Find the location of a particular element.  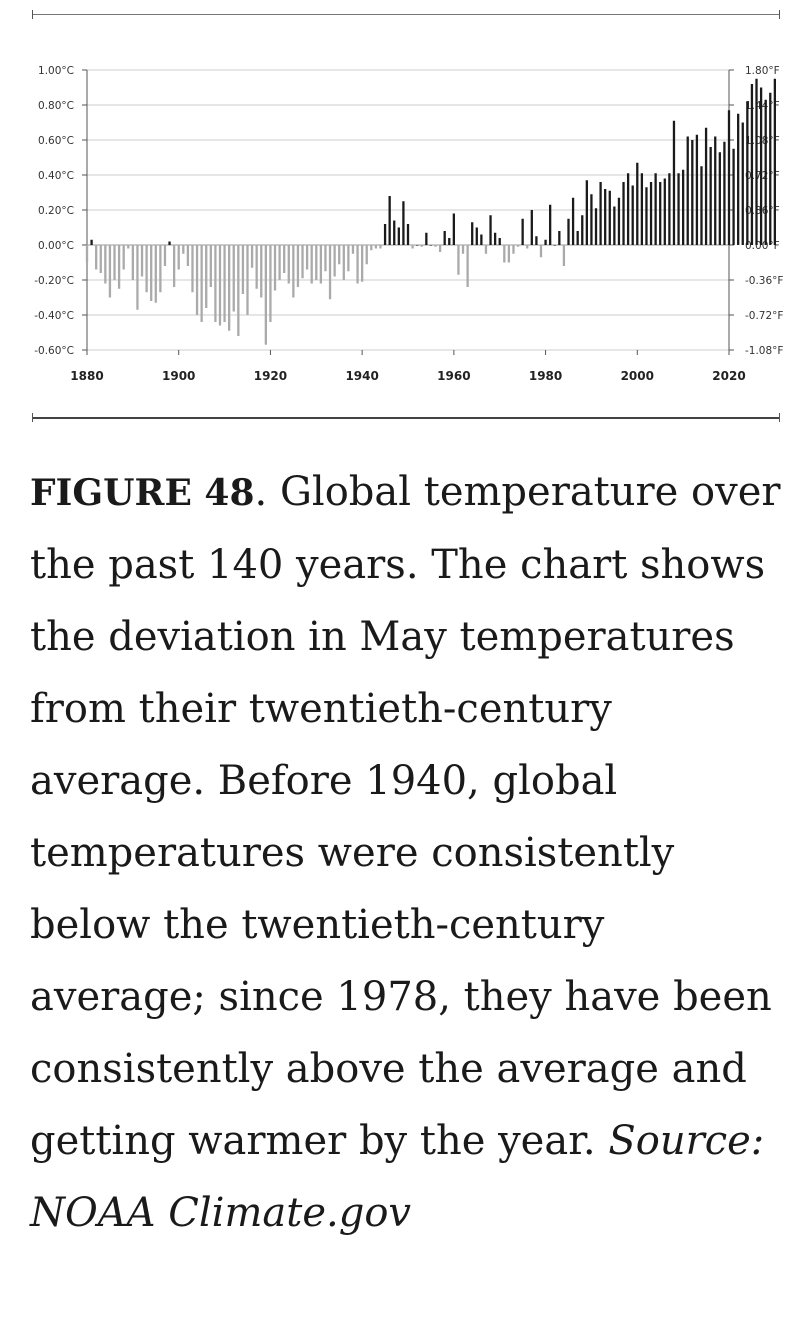

bar-1959 is located at coordinates (449, 241).